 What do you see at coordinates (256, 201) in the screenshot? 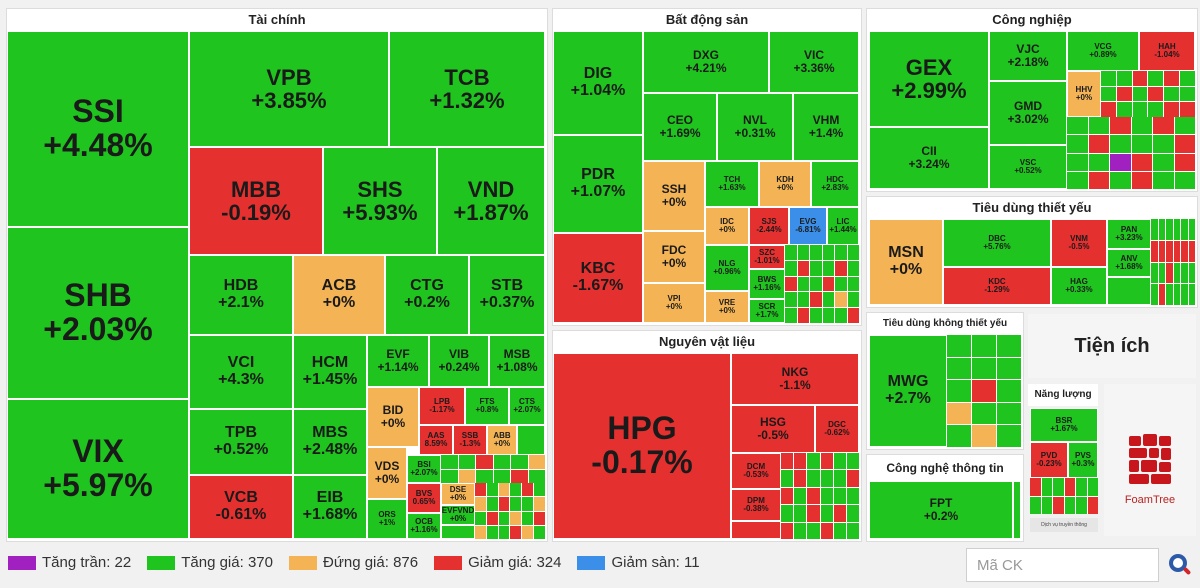
I see `stock-tile-mbb: MBB -0.19%` at bounding box center [256, 201].